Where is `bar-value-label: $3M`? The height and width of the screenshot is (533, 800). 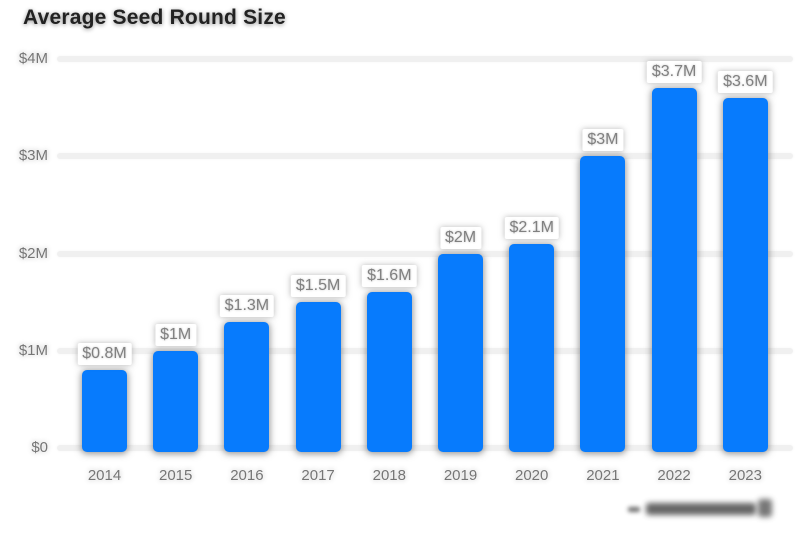
bar-value-label: $3M is located at coordinates (603, 140).